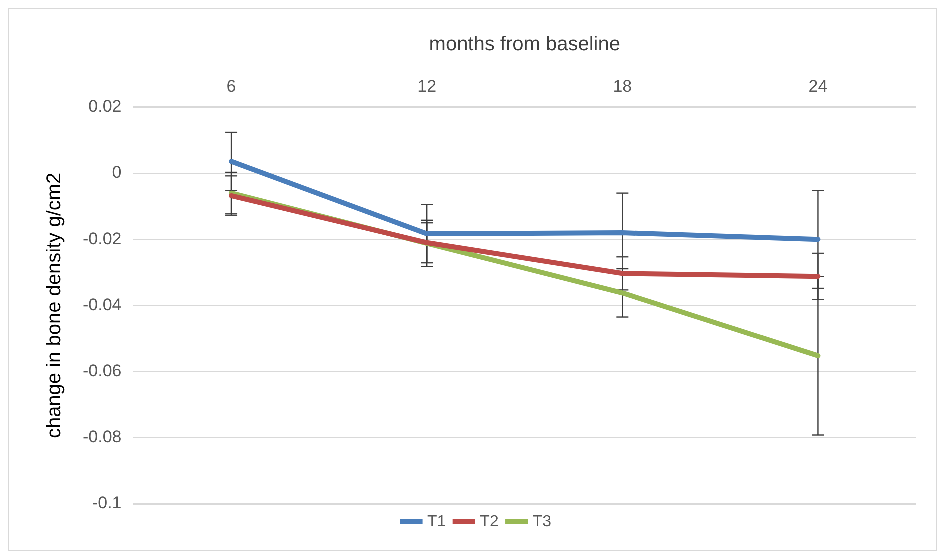 This screenshot has width=945, height=559. What do you see at coordinates (818, 86) in the screenshot?
I see `x-tick-label: 24` at bounding box center [818, 86].